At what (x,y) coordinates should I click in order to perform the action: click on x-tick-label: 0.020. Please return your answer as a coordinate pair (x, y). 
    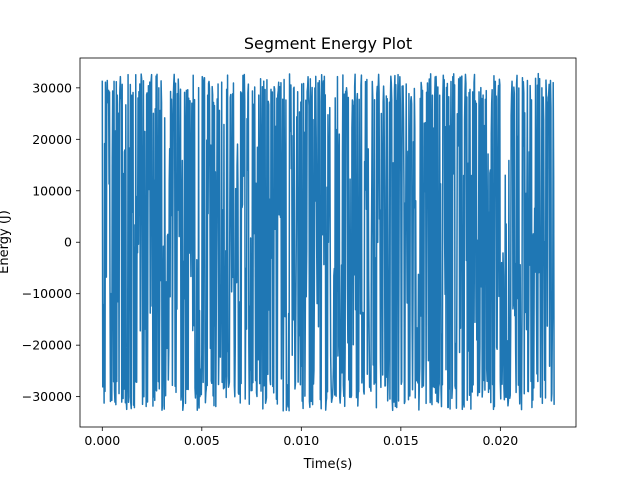
    Looking at the image, I should click on (500, 440).